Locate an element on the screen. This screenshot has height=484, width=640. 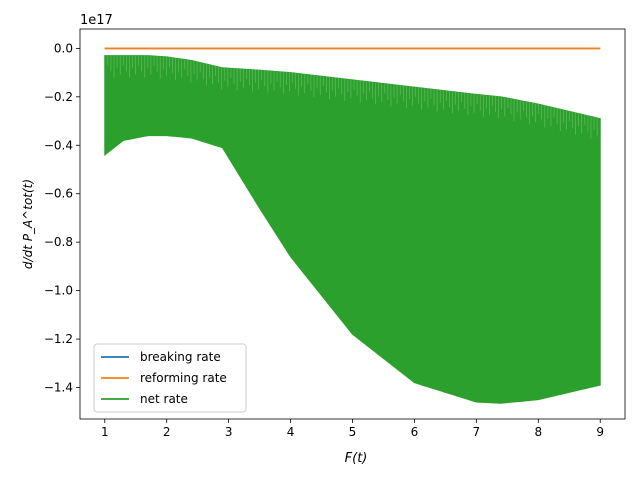
x-tick-label: 6 is located at coordinates (415, 432).